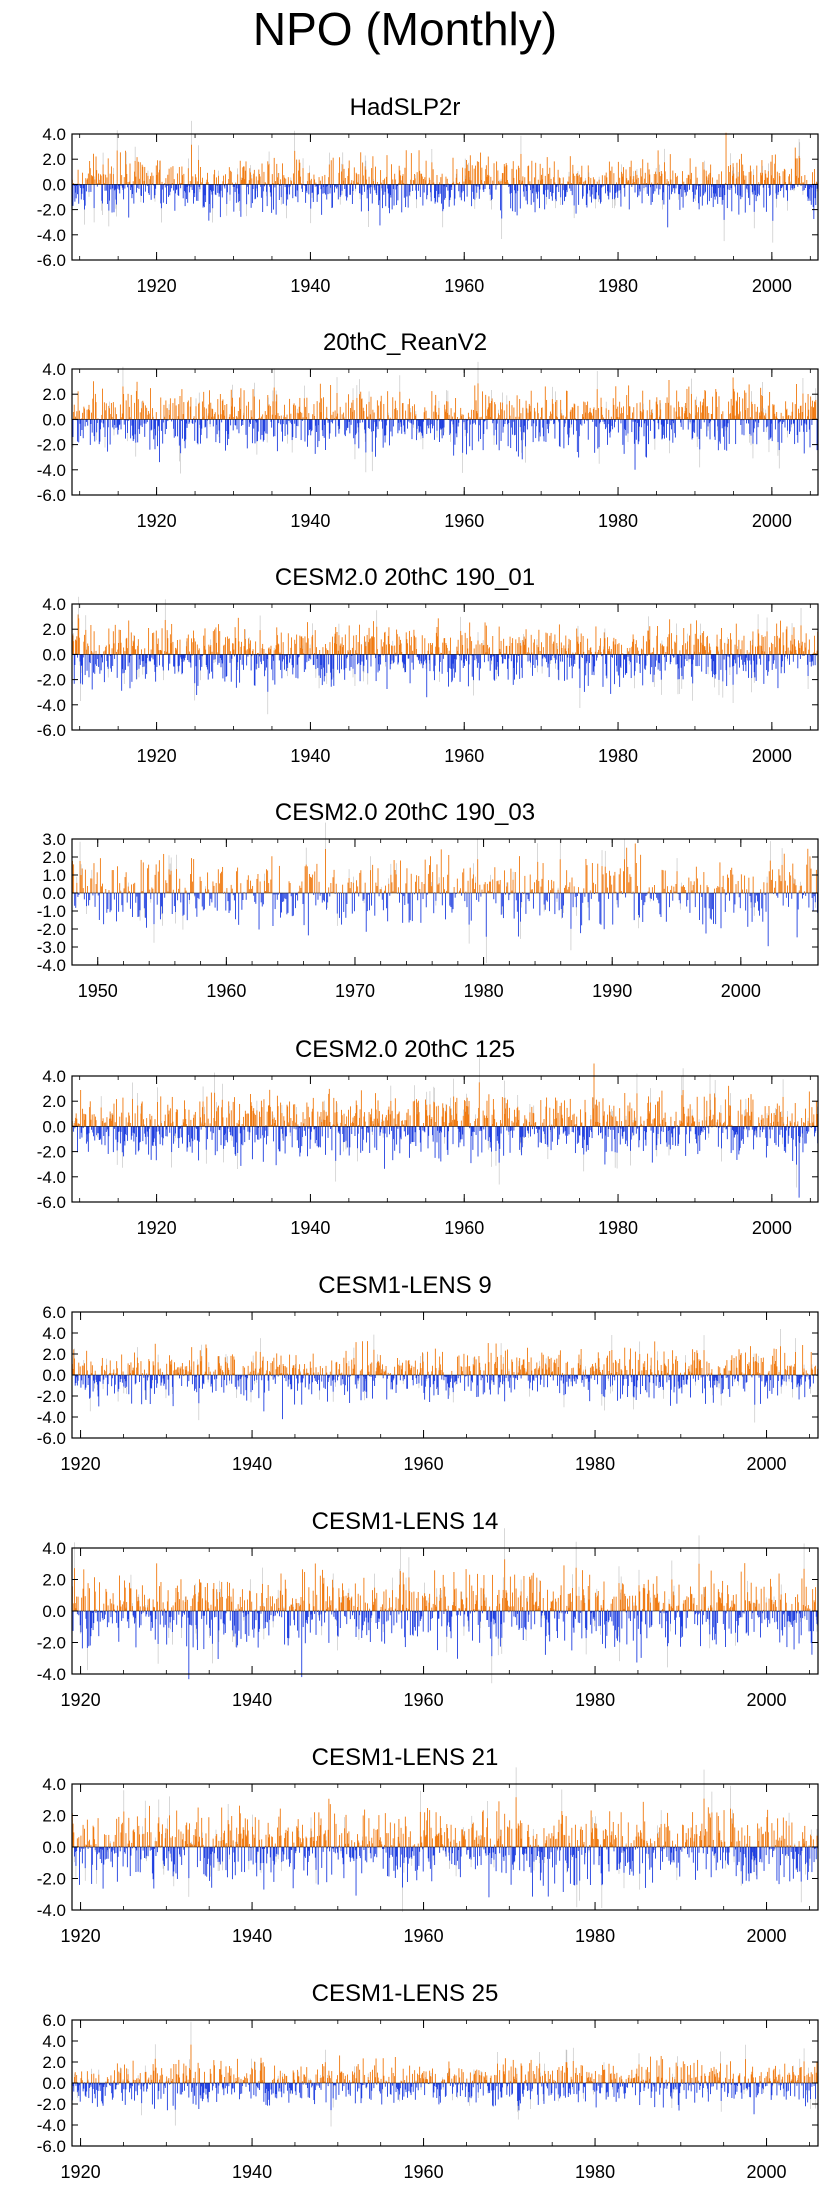 The image size is (840, 2200). Describe the element at coordinates (405, 1521) in the screenshot. I see `panel-title-lens-14: CESM1-LENS 14` at that location.